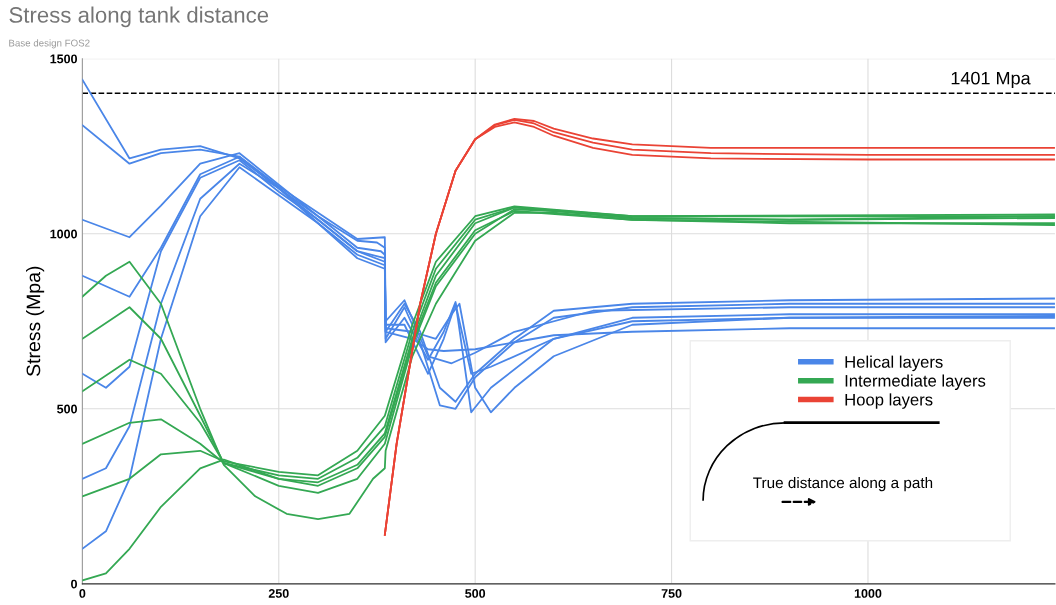 The image size is (1056, 605). Describe the element at coordinates (35, 321) in the screenshot. I see `y-axis-title: Stress (Mpa)` at that location.